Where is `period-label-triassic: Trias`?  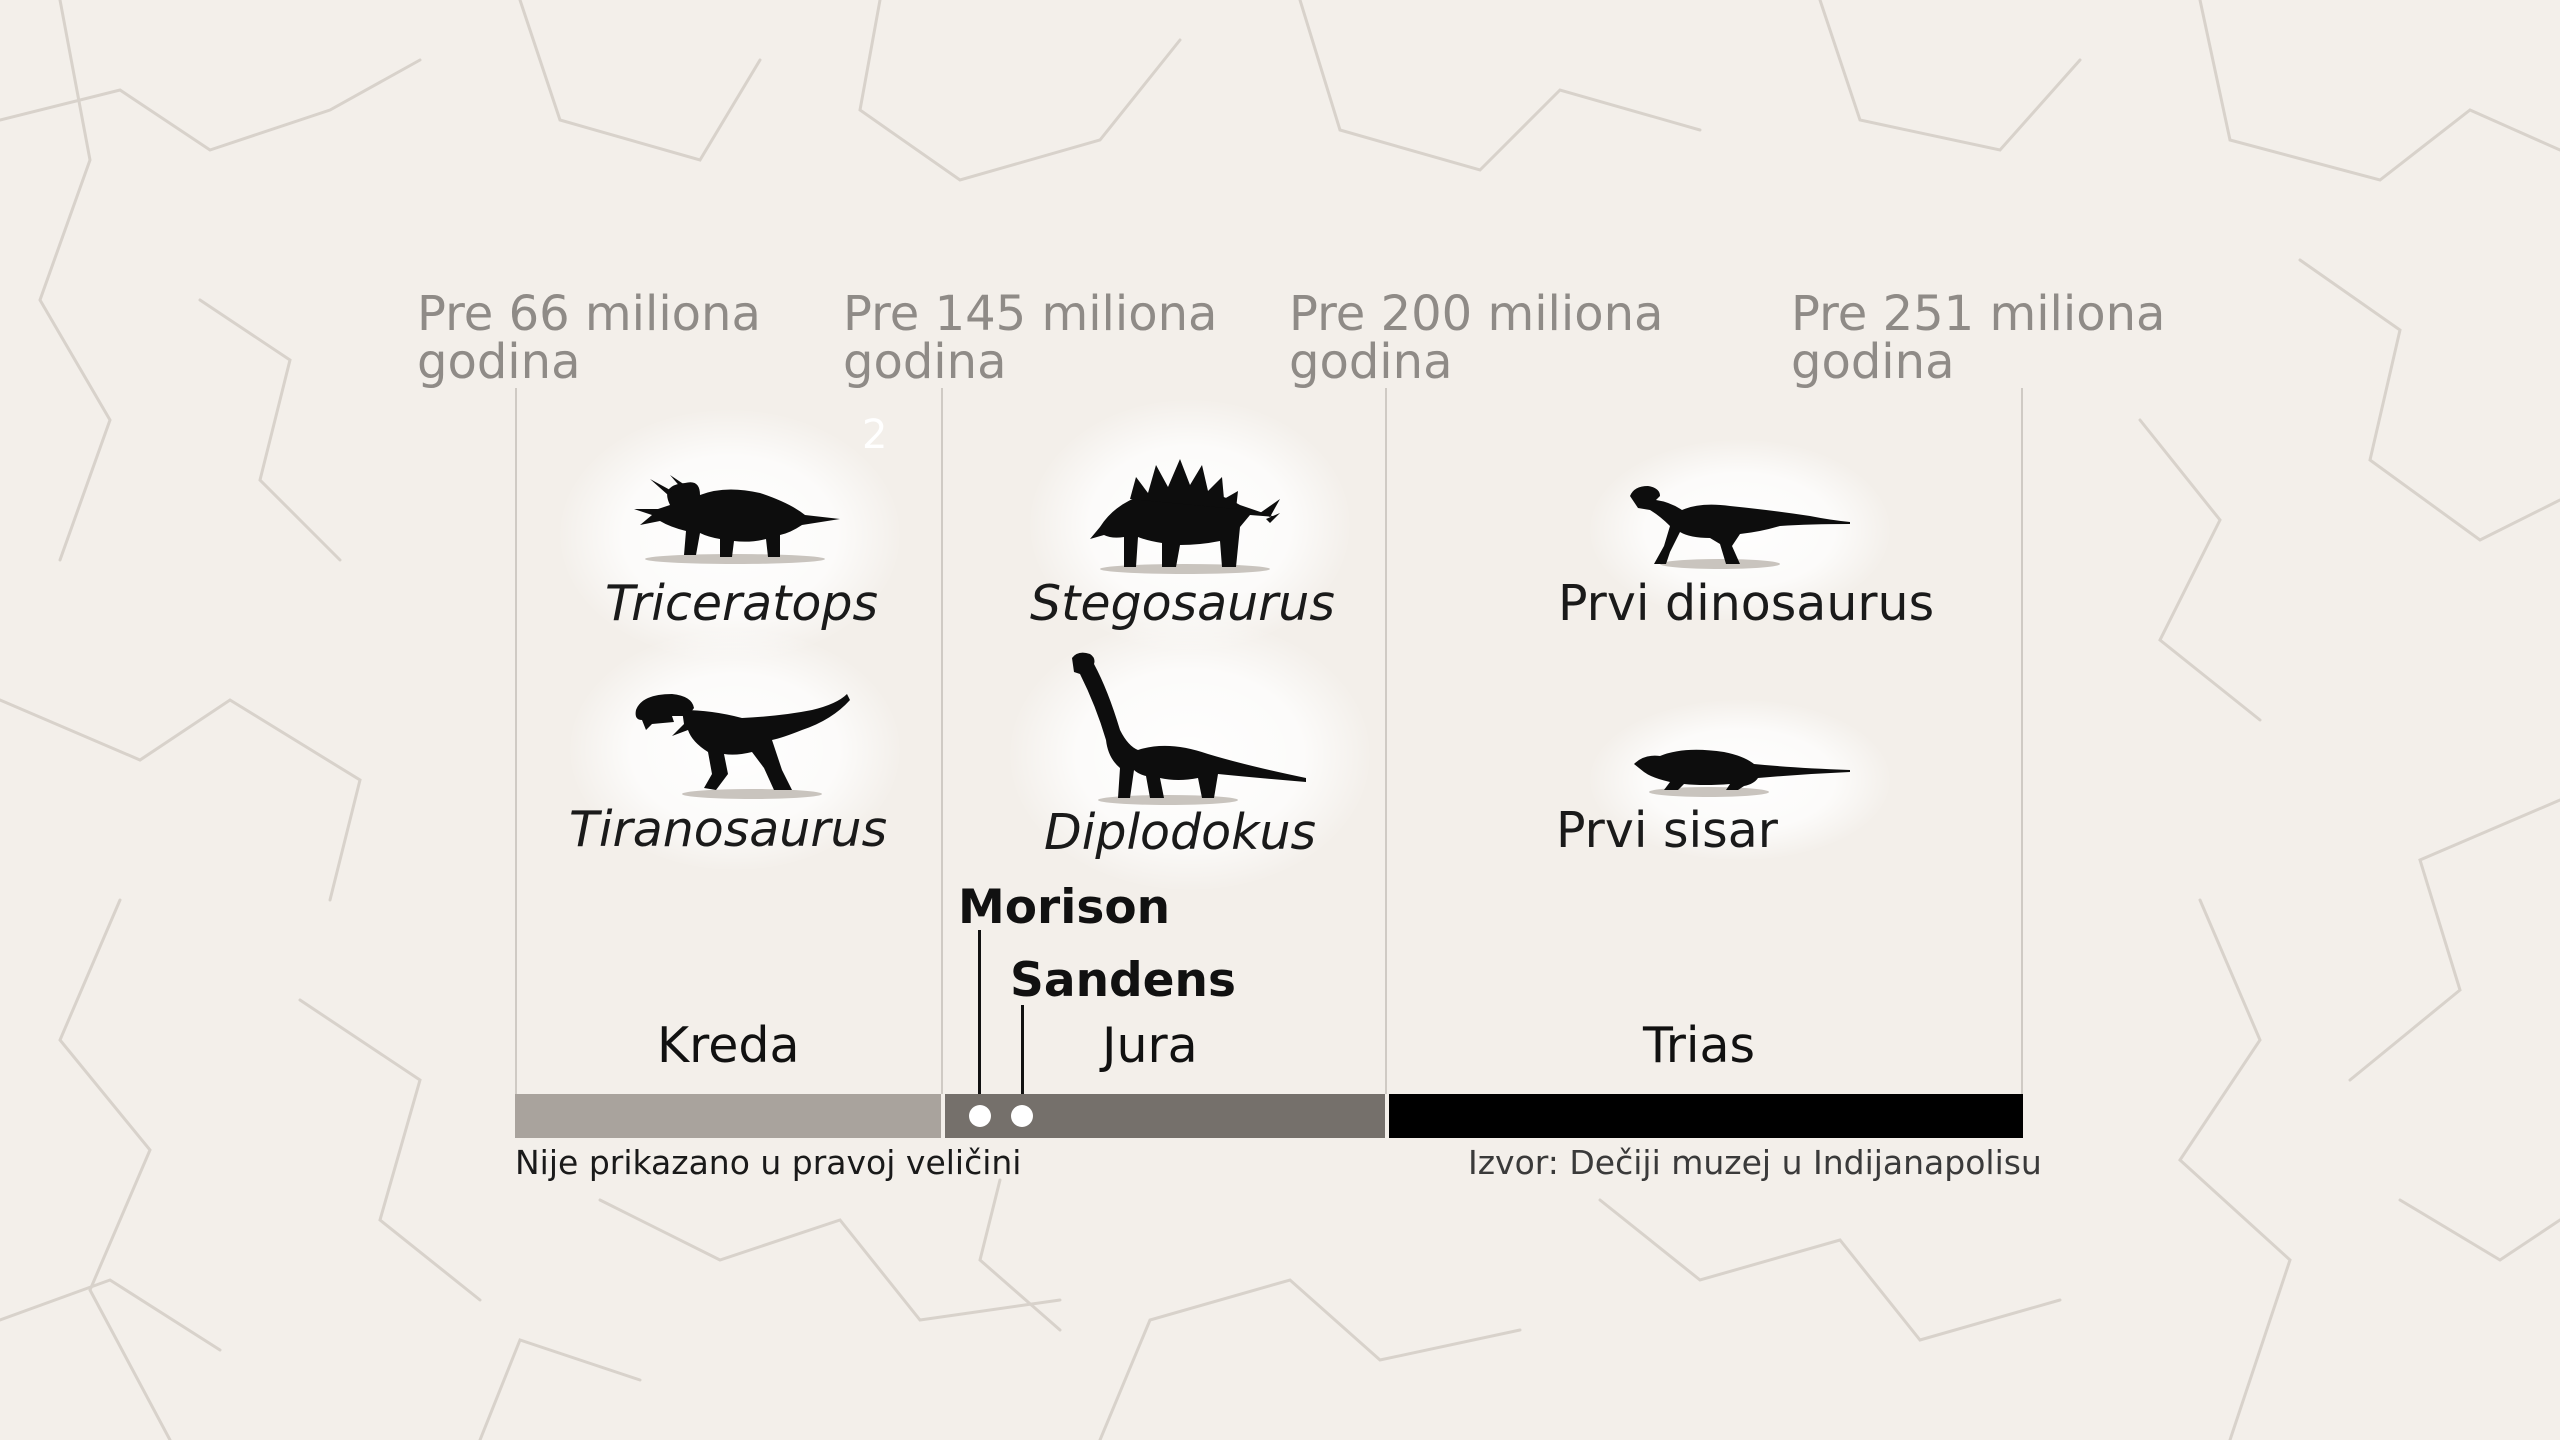 period-label-triassic: Trias is located at coordinates (1699, 1045).